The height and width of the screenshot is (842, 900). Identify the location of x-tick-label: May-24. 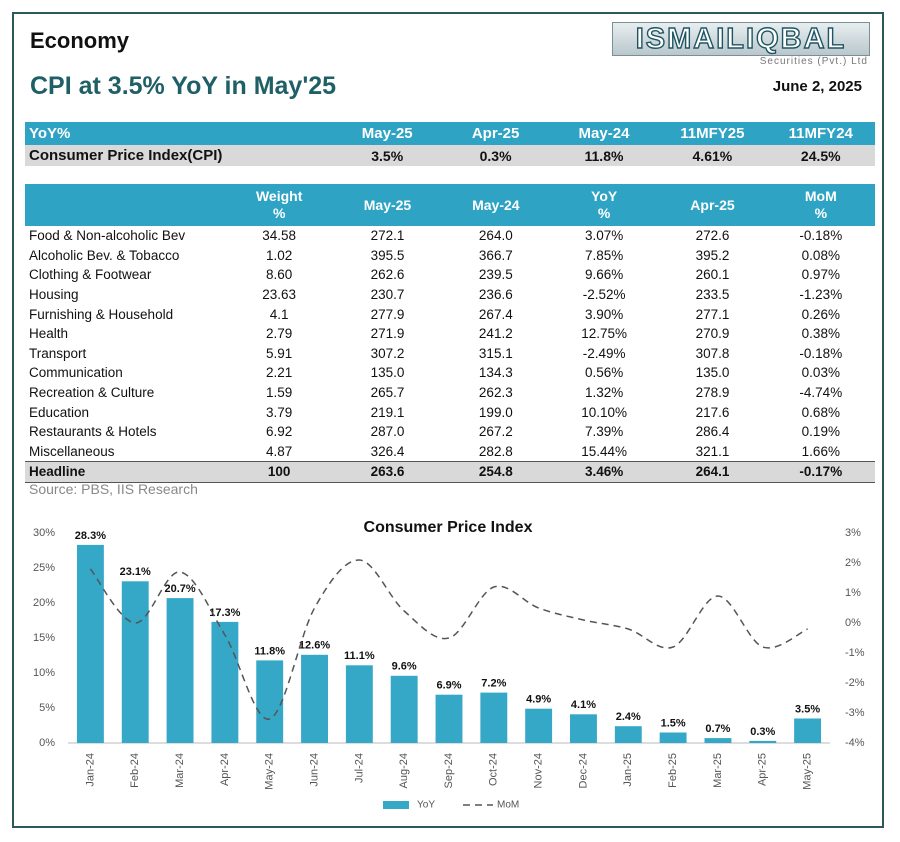
(270, 771).